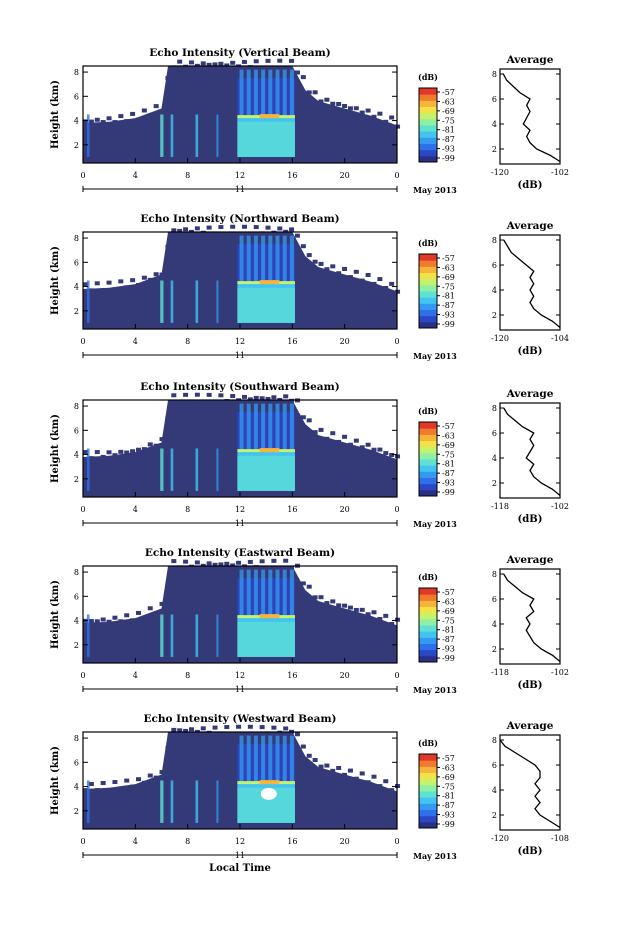 The height and width of the screenshot is (929, 618). What do you see at coordinates (448, 796) in the screenshot?
I see `colorbar-tick-label: -81` at bounding box center [448, 796].